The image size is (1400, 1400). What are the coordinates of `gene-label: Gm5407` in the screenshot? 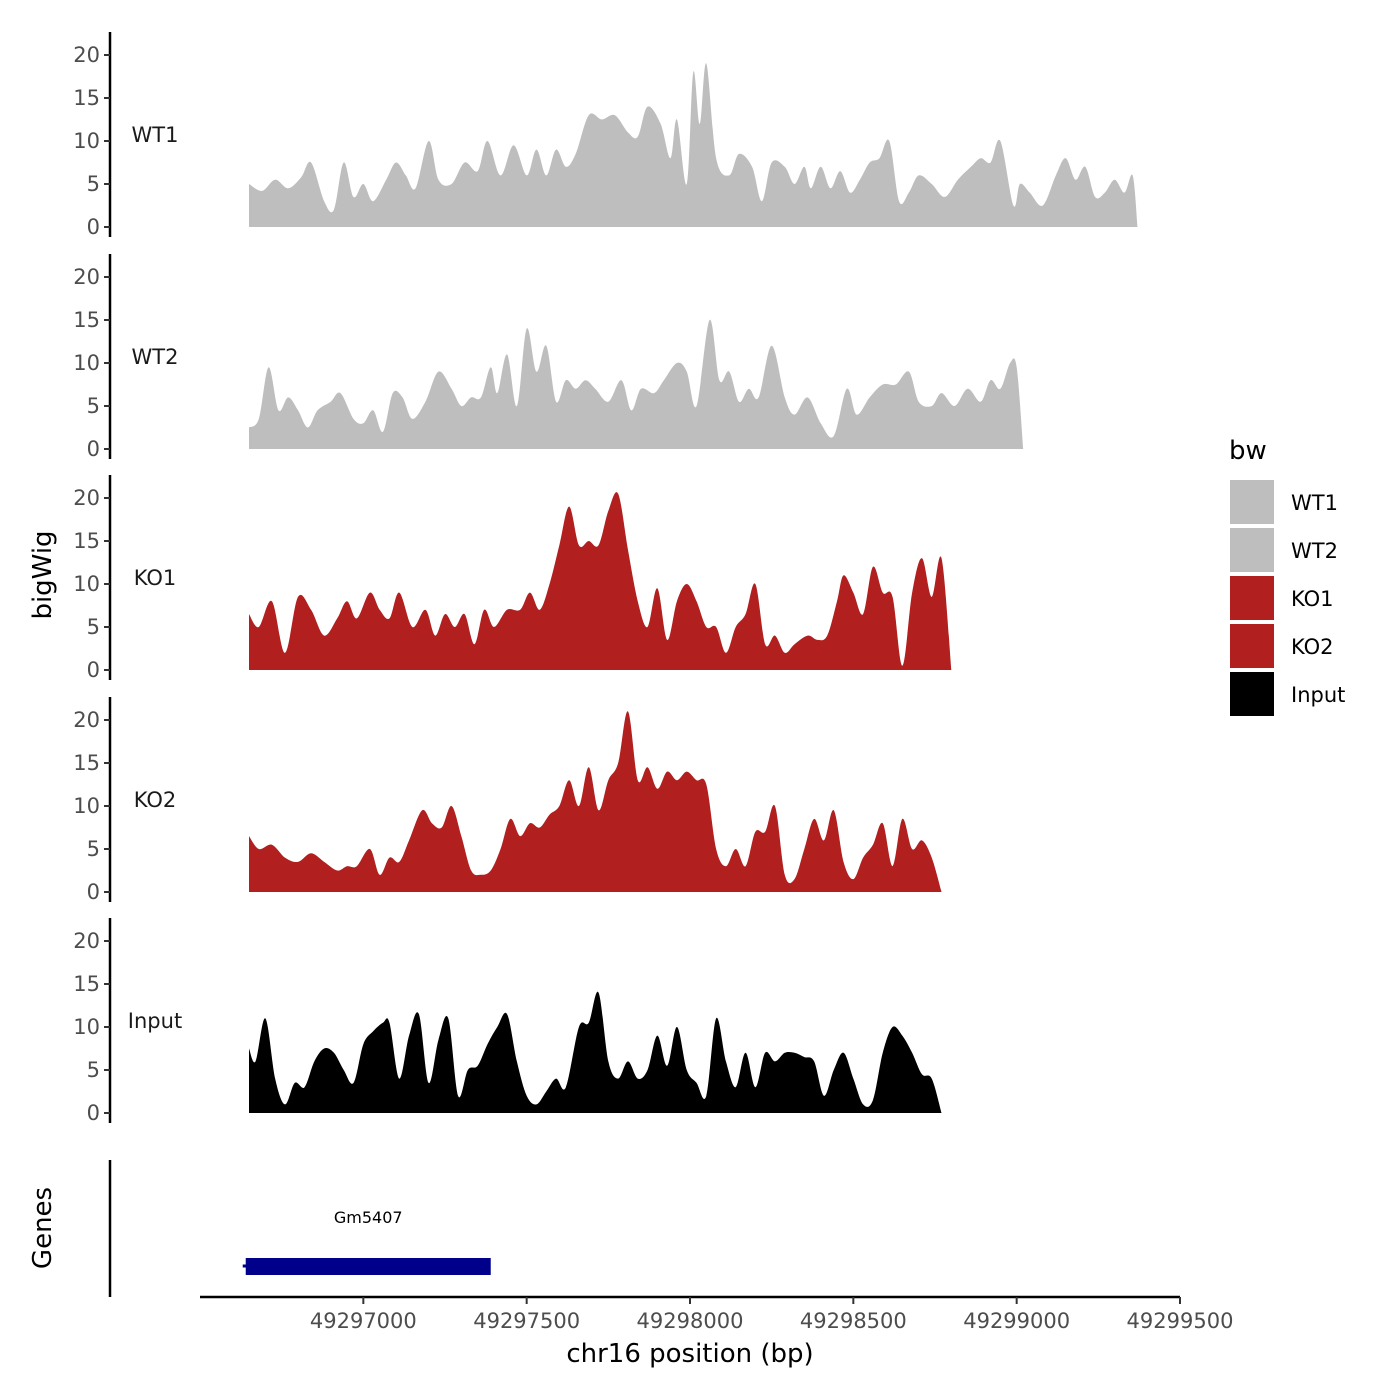 It's located at (368, 1217).